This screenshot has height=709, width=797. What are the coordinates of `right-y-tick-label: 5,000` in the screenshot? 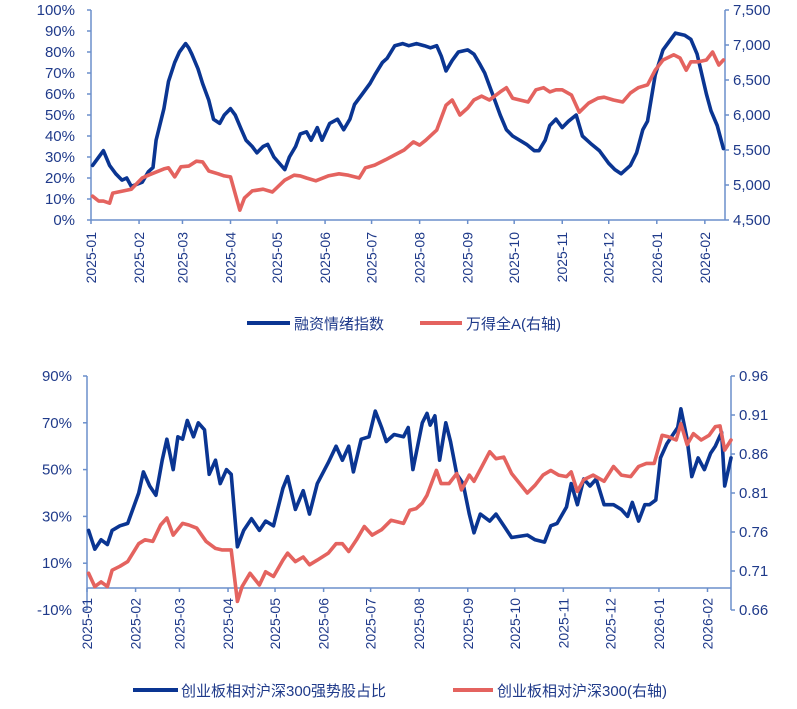 It's located at (752, 185).